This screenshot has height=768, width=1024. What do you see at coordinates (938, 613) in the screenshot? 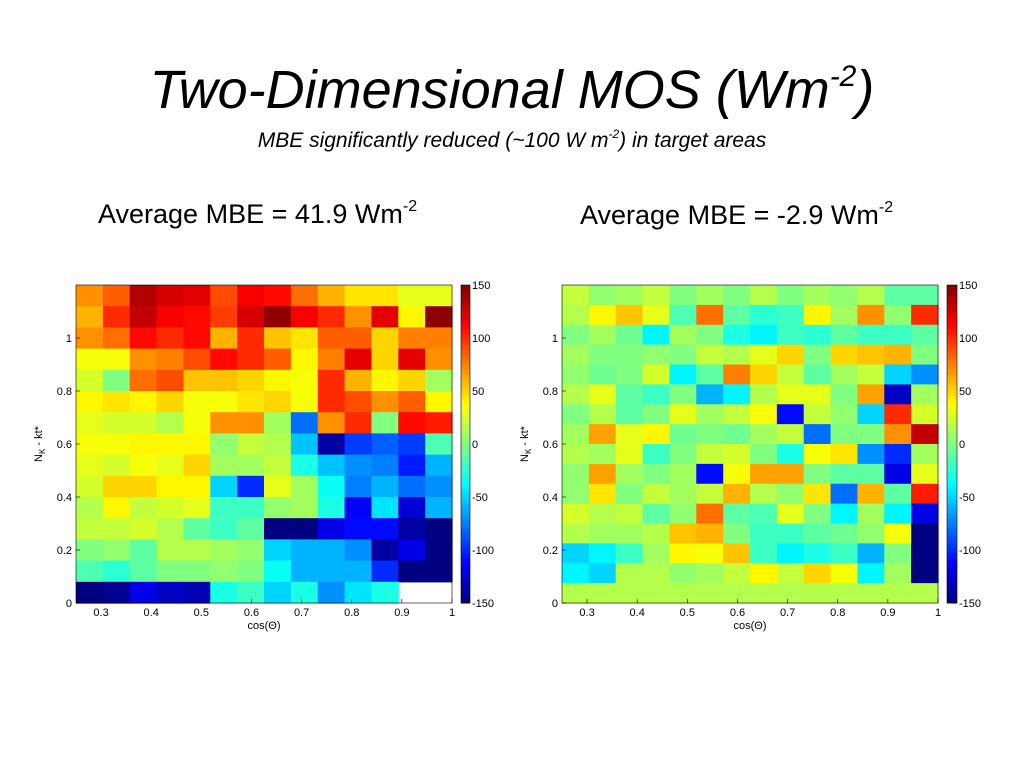
I see `x-tick-label: 1` at bounding box center [938, 613].